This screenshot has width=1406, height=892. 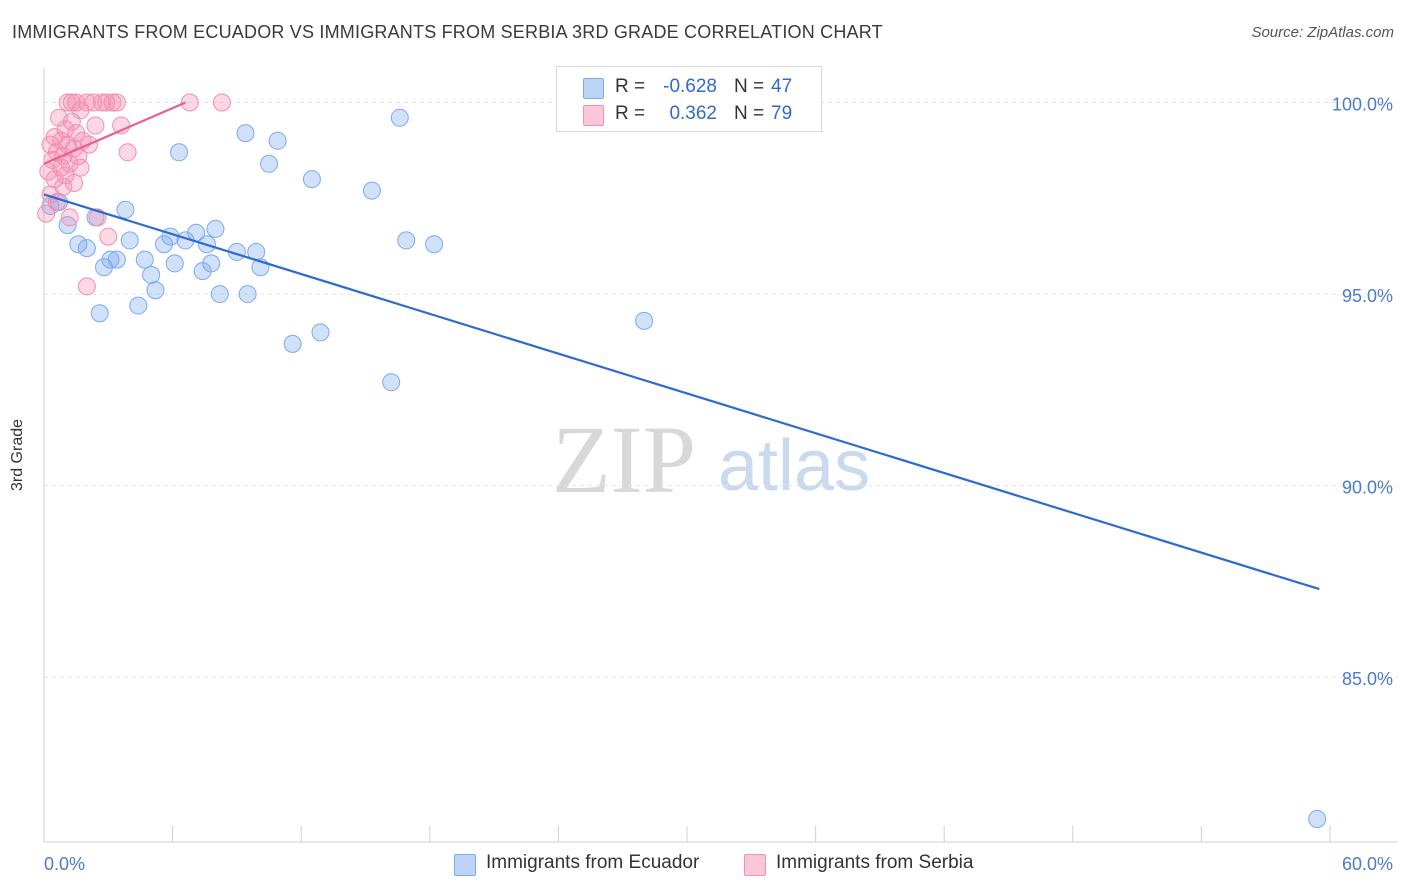 I want to click on y-tick-label: 90.0%, so click(x=1367, y=488).